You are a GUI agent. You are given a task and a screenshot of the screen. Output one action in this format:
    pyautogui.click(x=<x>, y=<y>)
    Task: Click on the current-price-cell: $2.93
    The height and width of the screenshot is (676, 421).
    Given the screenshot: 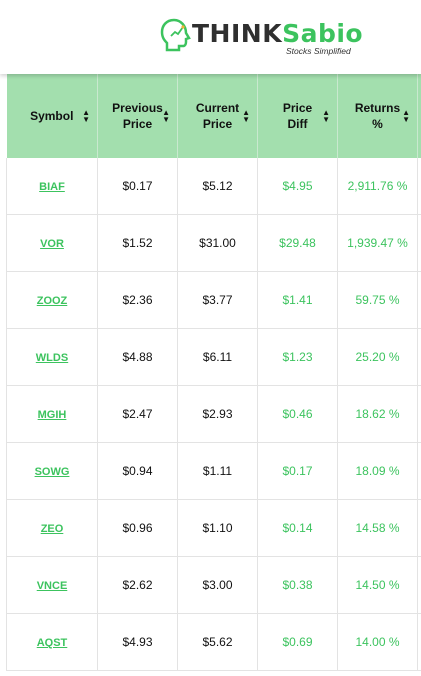 What is the action you would take?
    pyautogui.click(x=217, y=414)
    